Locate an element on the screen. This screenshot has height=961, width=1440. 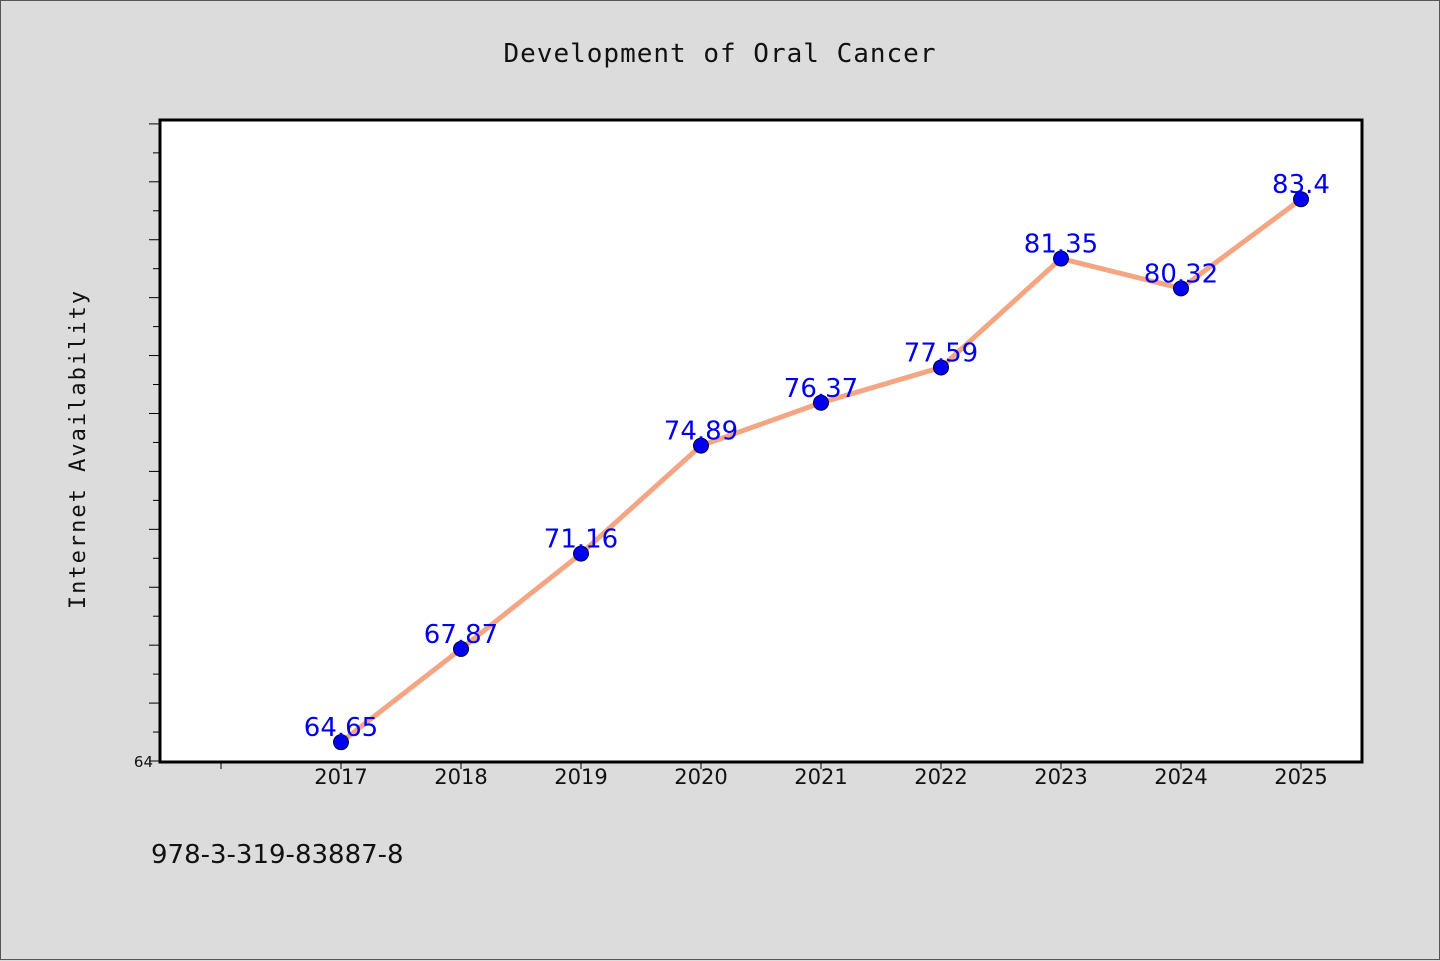
x-tick-label: 2017 is located at coordinates (340, 777).